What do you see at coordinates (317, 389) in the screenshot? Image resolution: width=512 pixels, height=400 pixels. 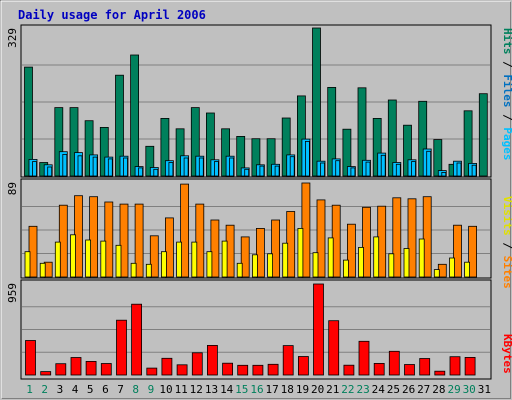 I see `x-label-day-20: 20` at bounding box center [317, 389].